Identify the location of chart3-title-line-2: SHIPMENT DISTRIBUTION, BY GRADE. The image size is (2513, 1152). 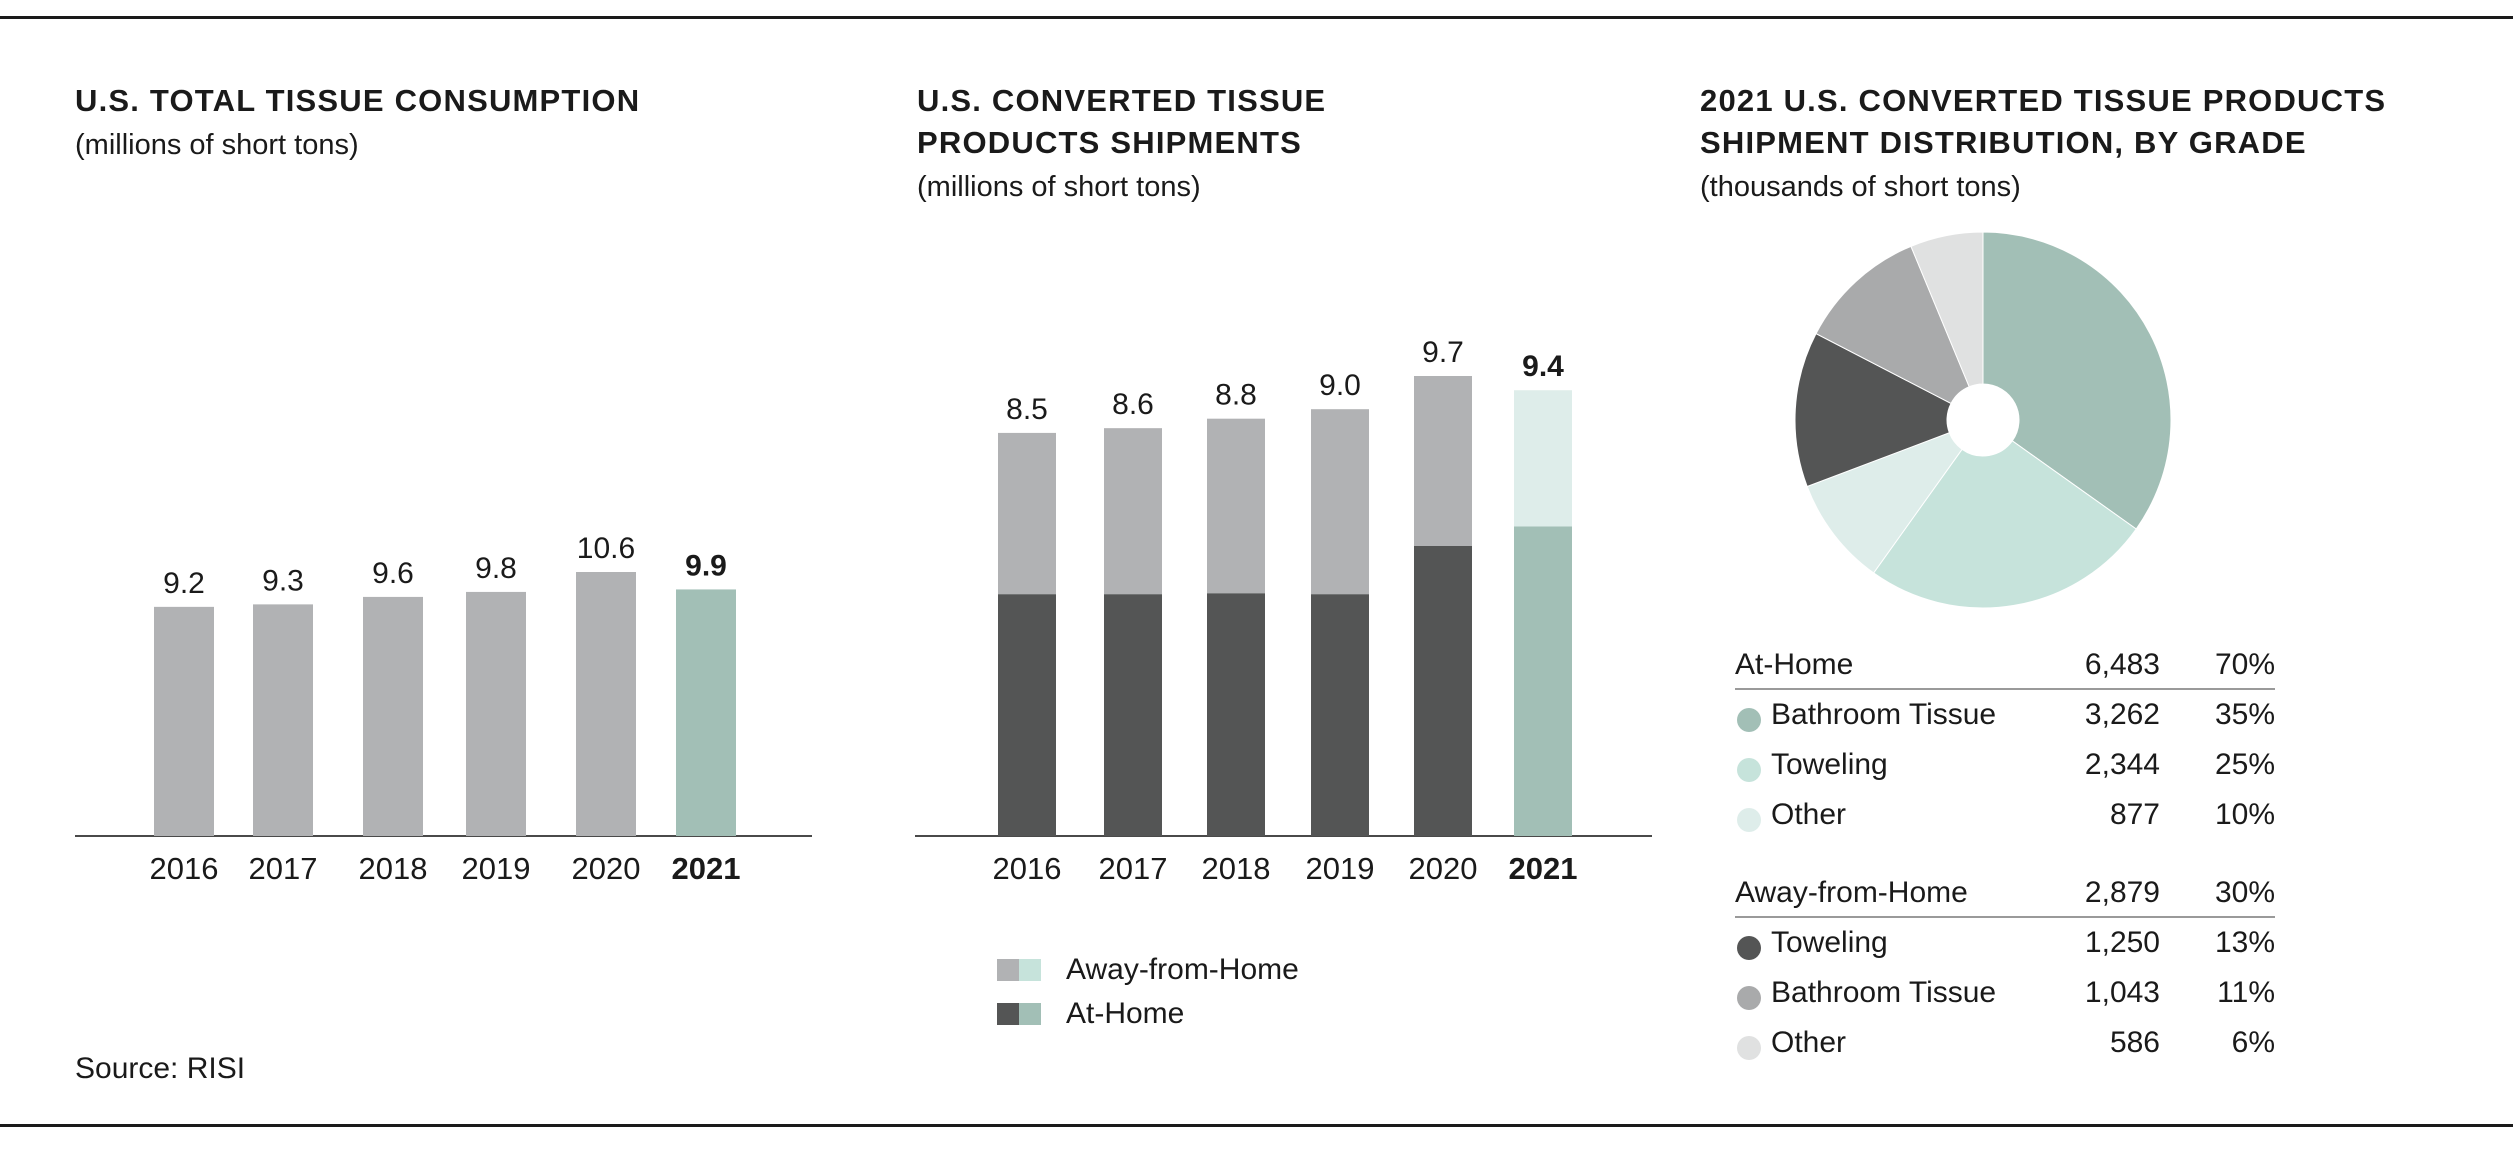
(2003, 142).